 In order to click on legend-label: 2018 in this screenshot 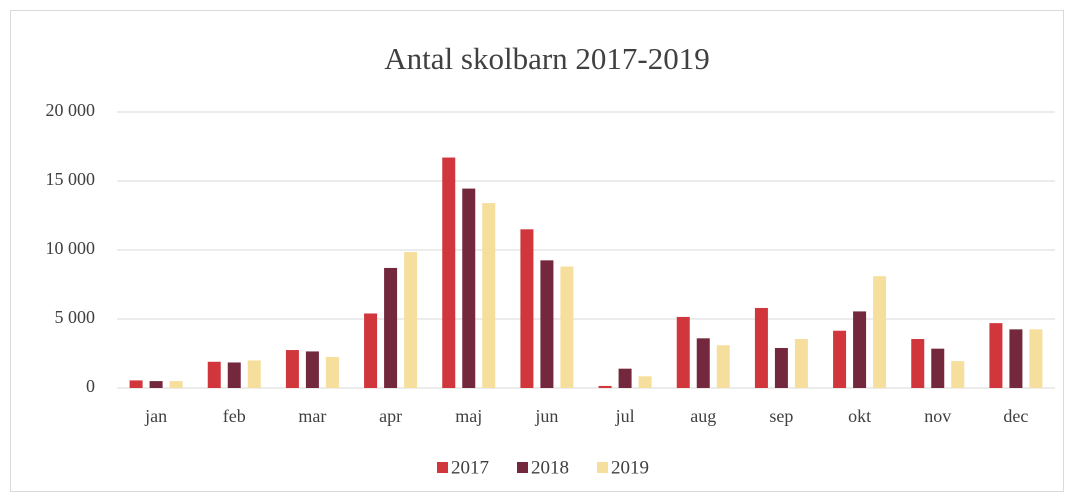, I will do `click(550, 467)`.